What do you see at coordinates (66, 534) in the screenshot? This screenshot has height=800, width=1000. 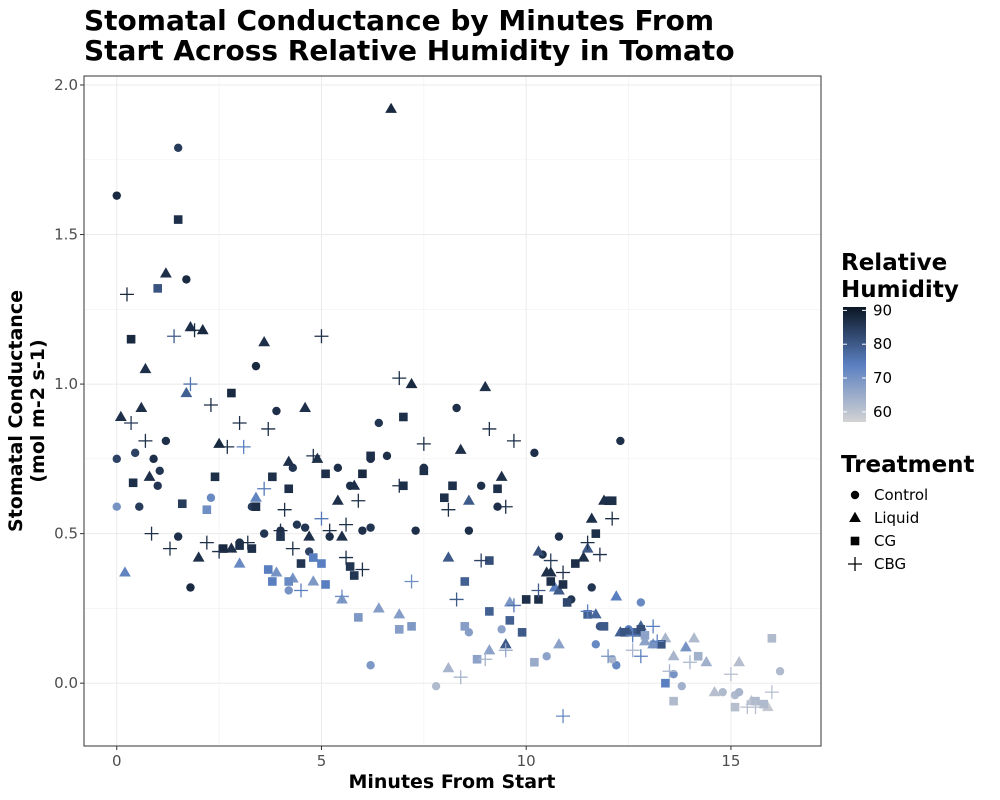 I see `y-tick-label: 0.5` at bounding box center [66, 534].